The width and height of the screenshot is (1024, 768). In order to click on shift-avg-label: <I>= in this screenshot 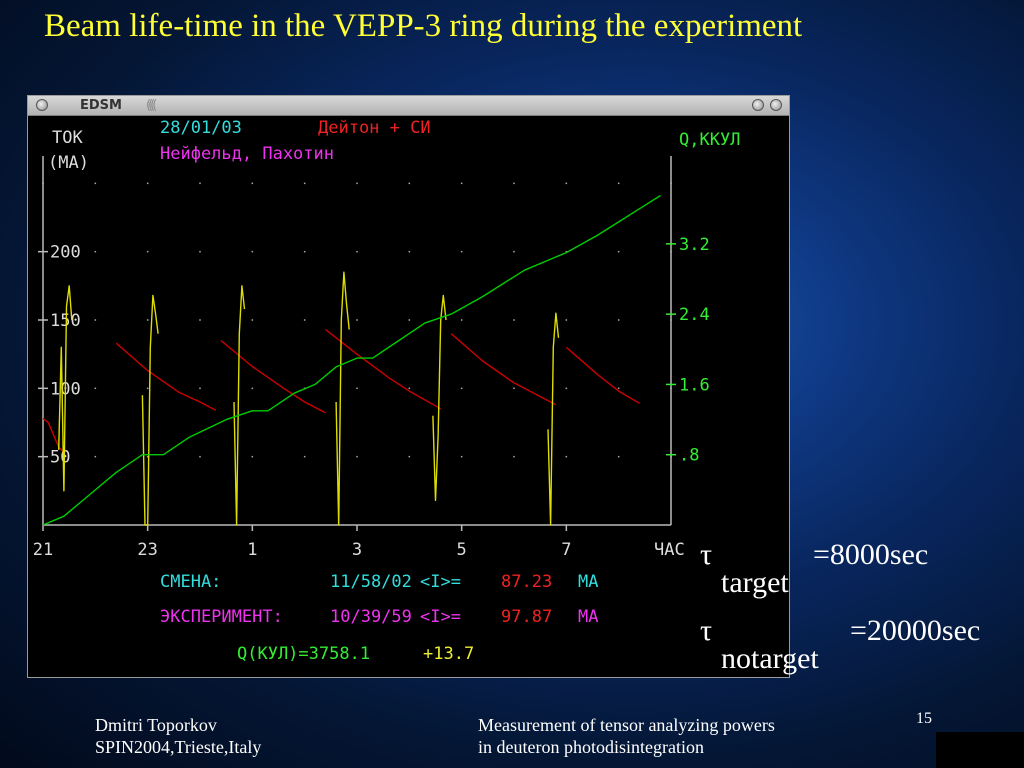, I will do `click(440, 582)`.